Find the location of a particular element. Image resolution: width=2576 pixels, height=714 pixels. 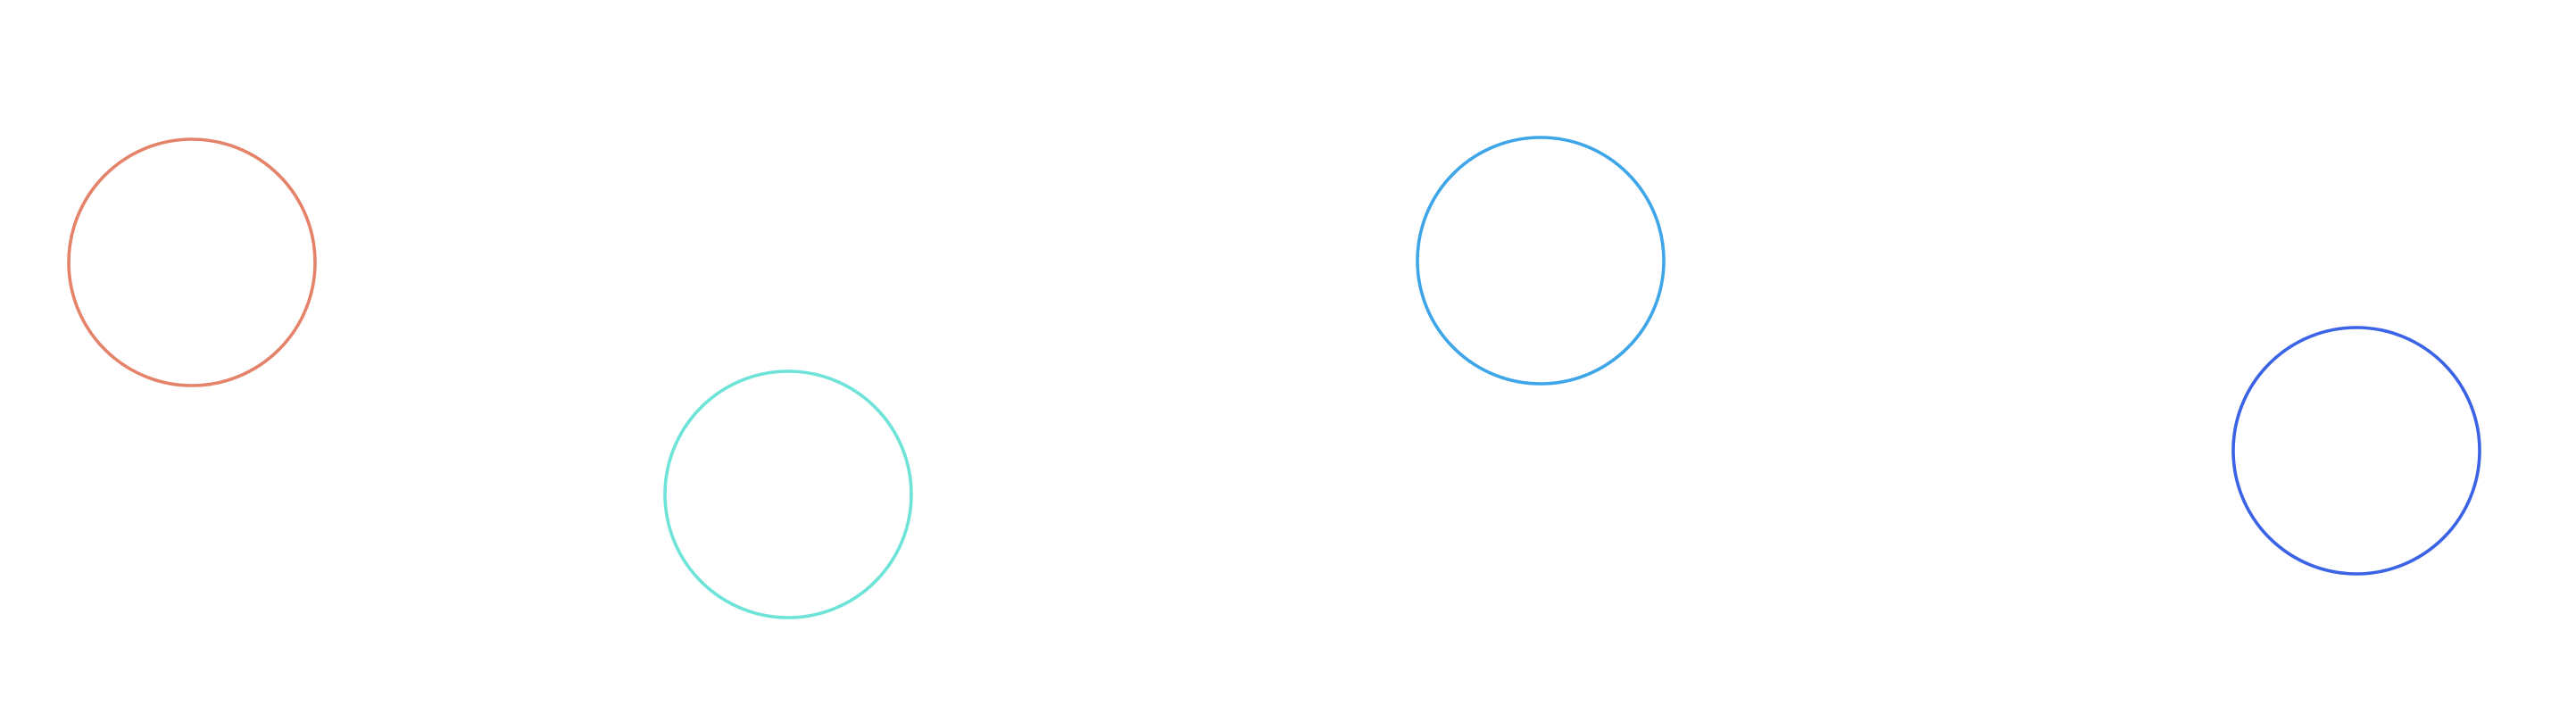

circle-royal-blue is located at coordinates (2356, 451).